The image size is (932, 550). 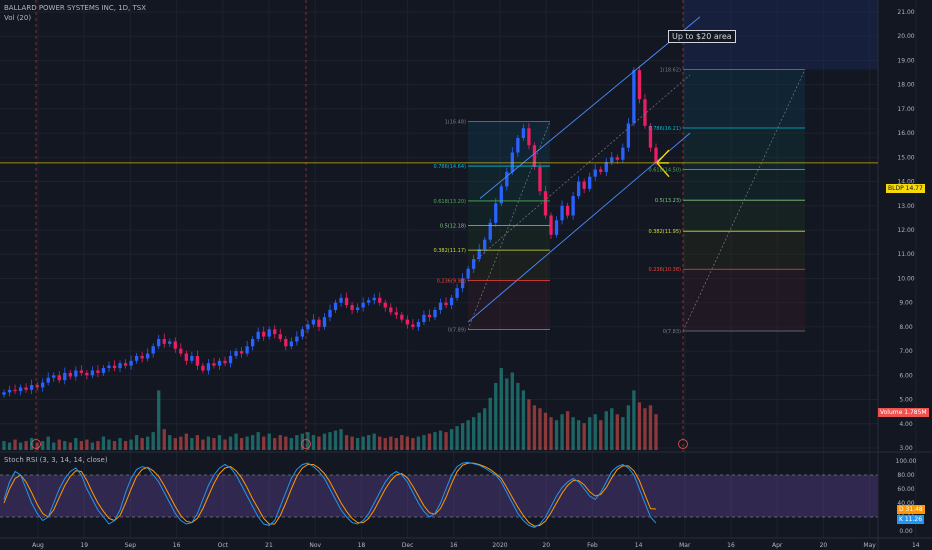 What do you see at coordinates (18, 18) in the screenshot?
I see `volume-indicator-label: Vol (20)` at bounding box center [18, 18].